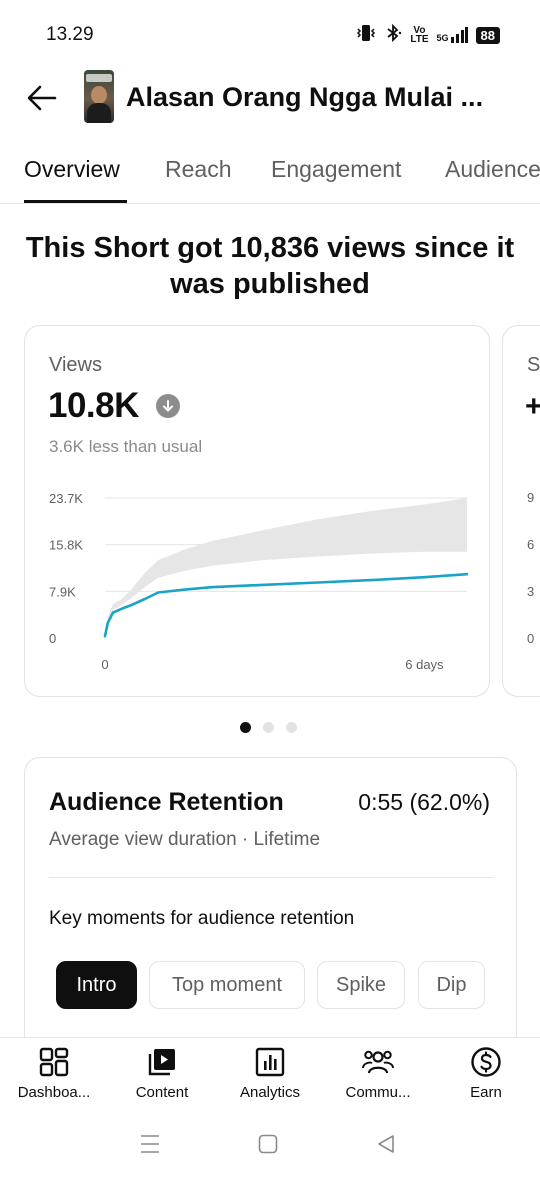 The image size is (540, 1177). Describe the element at coordinates (62, 591) in the screenshot. I see `y-tick-label: 7.9K` at that location.